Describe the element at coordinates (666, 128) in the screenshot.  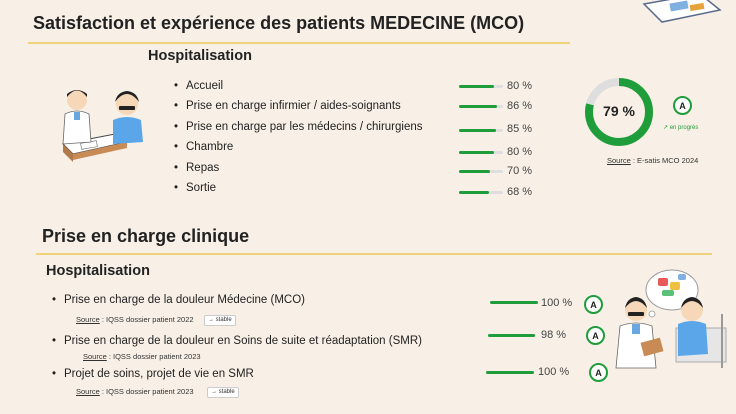
I see `trend-up-icon: ↗` at that location.